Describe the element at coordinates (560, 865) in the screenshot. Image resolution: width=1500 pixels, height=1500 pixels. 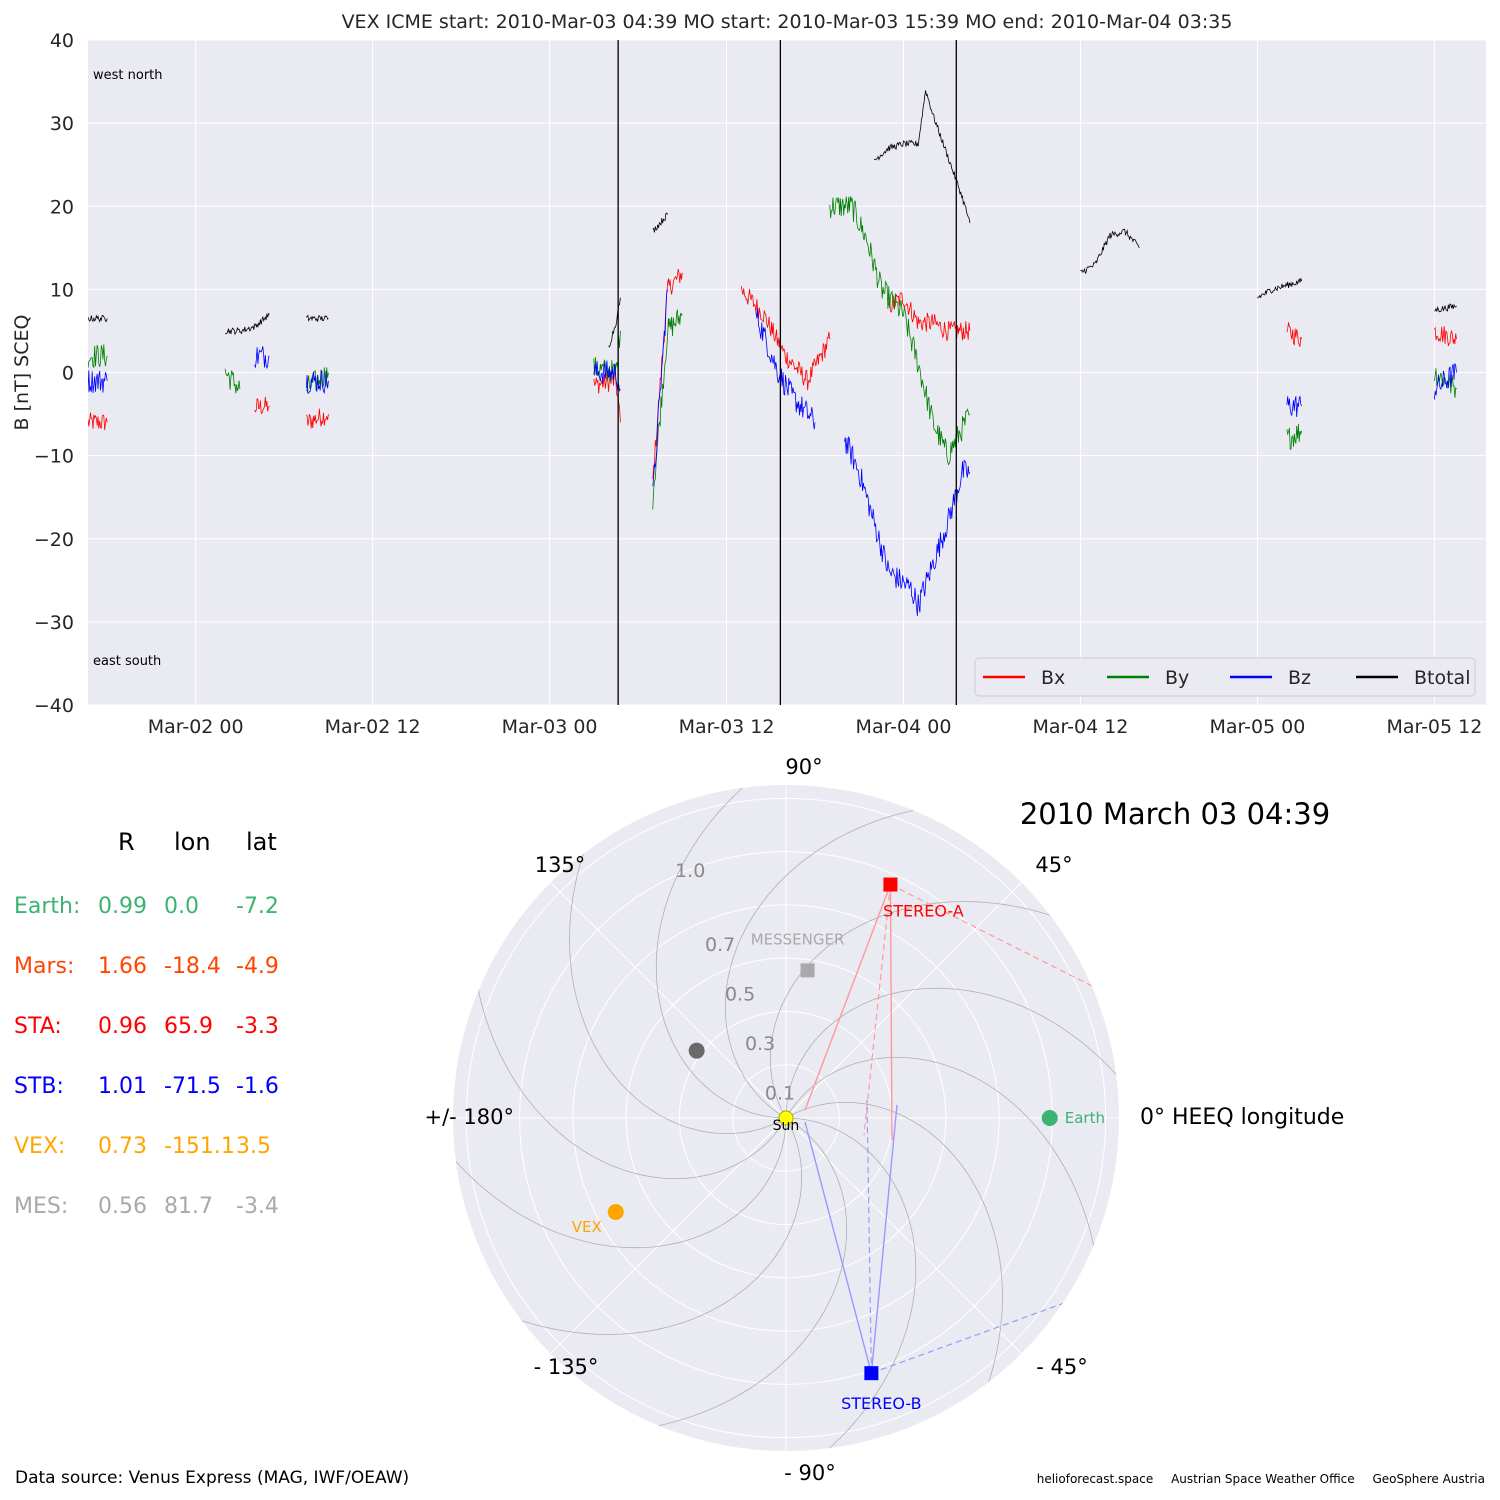
I see `angle-label: 135°` at that location.